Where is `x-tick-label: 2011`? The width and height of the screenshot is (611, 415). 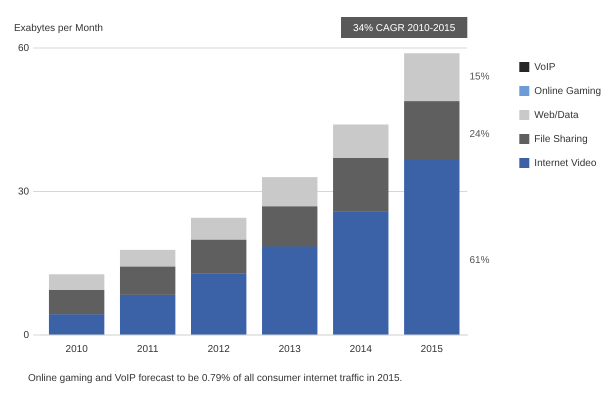
x-tick-label: 2011 is located at coordinates (147, 349).